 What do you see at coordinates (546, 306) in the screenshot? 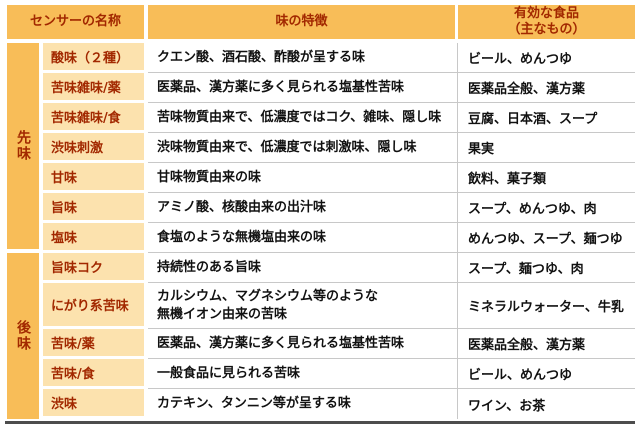
I see `effective-food-cell: ミネラルウォーター、牛乳` at bounding box center [546, 306].